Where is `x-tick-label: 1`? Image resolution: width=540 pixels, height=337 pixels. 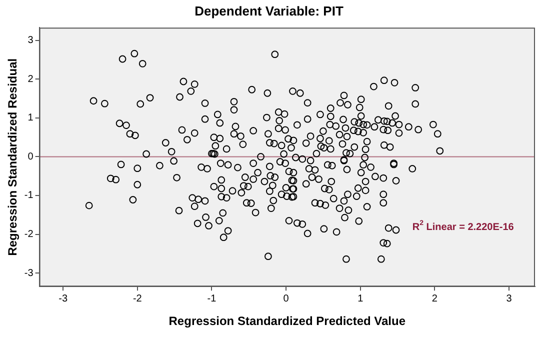 x-tick-label: 1 is located at coordinates (361, 298).